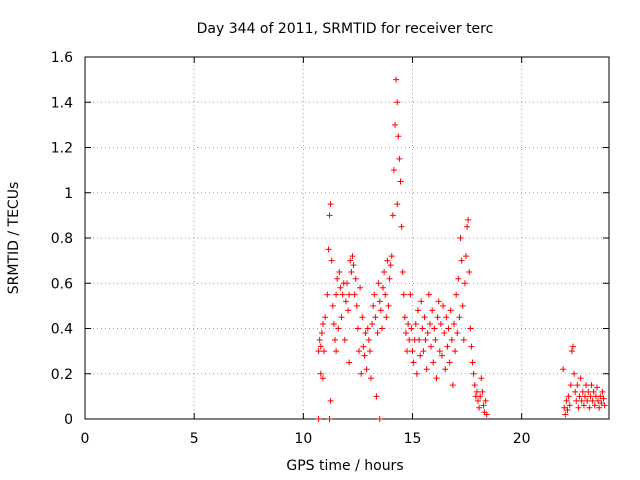 Image resolution: width=640 pixels, height=480 pixels. Describe the element at coordinates (68, 420) in the screenshot. I see `y-tick-label: 0` at that location.